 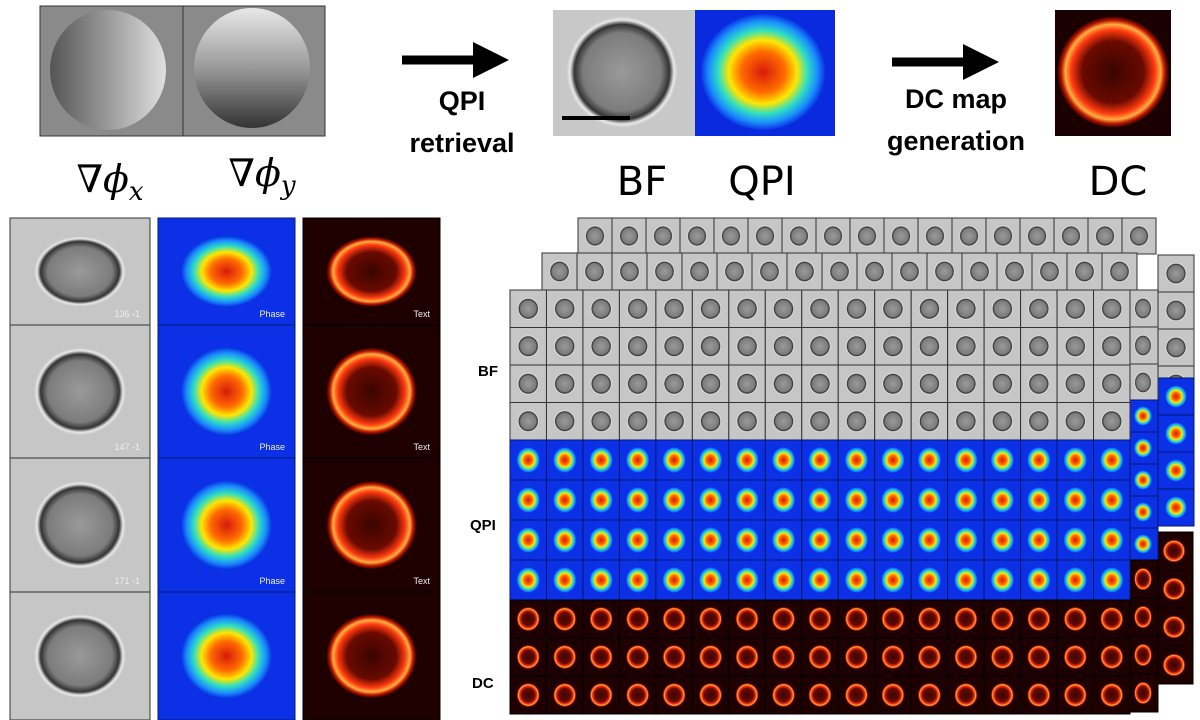 I want to click on cell-id: 136 -1, so click(x=127, y=314).